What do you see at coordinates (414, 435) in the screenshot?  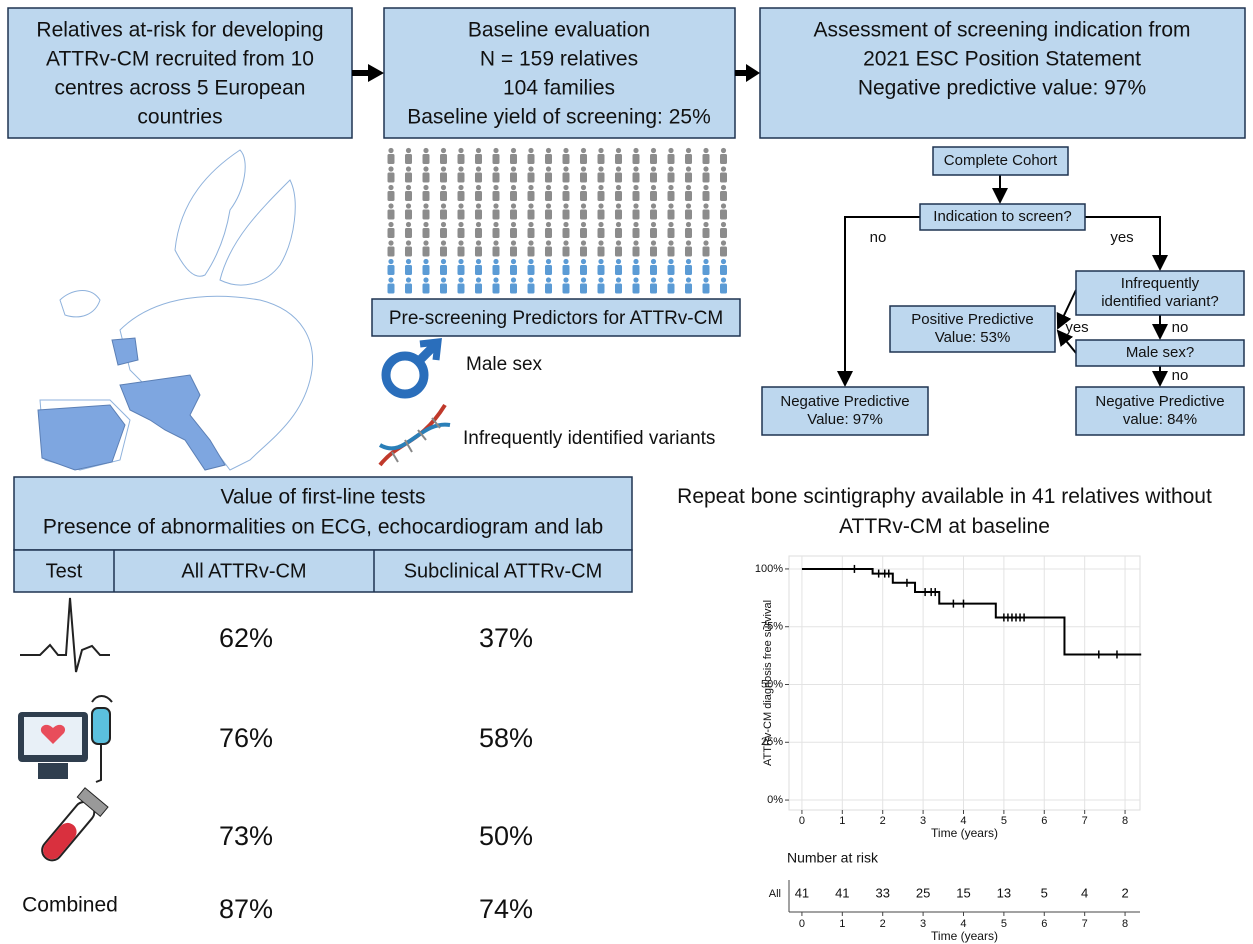 I see `dna-icon` at bounding box center [414, 435].